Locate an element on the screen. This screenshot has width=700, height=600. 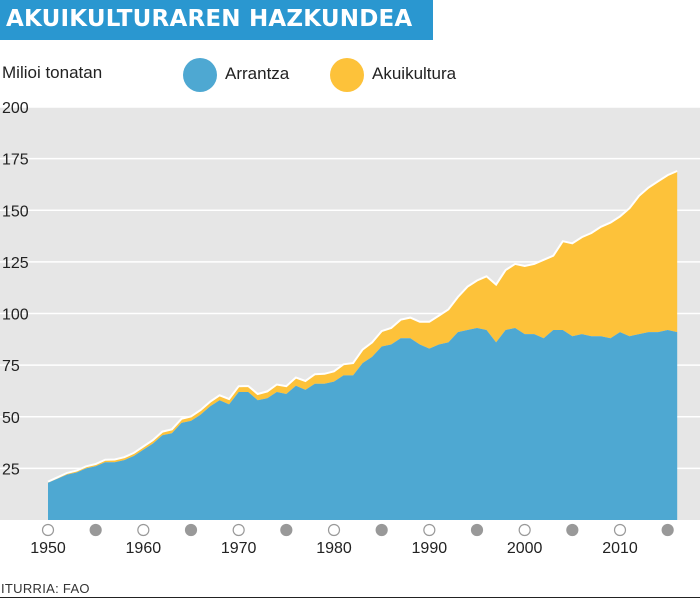
x-tick-label: 1950 is located at coordinates (48, 548).